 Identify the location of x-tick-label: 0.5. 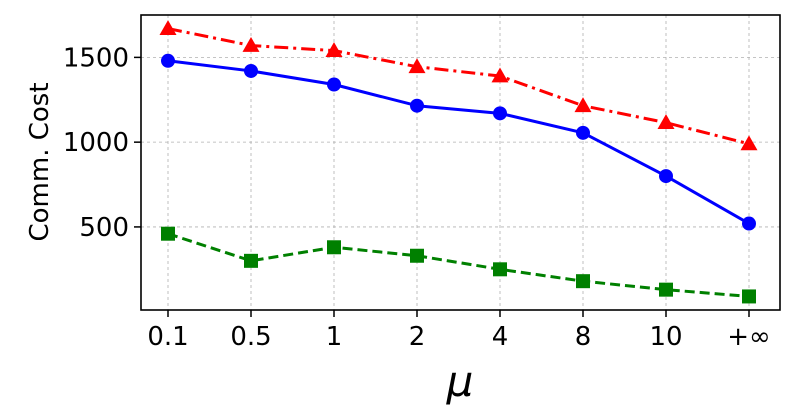
(250, 337).